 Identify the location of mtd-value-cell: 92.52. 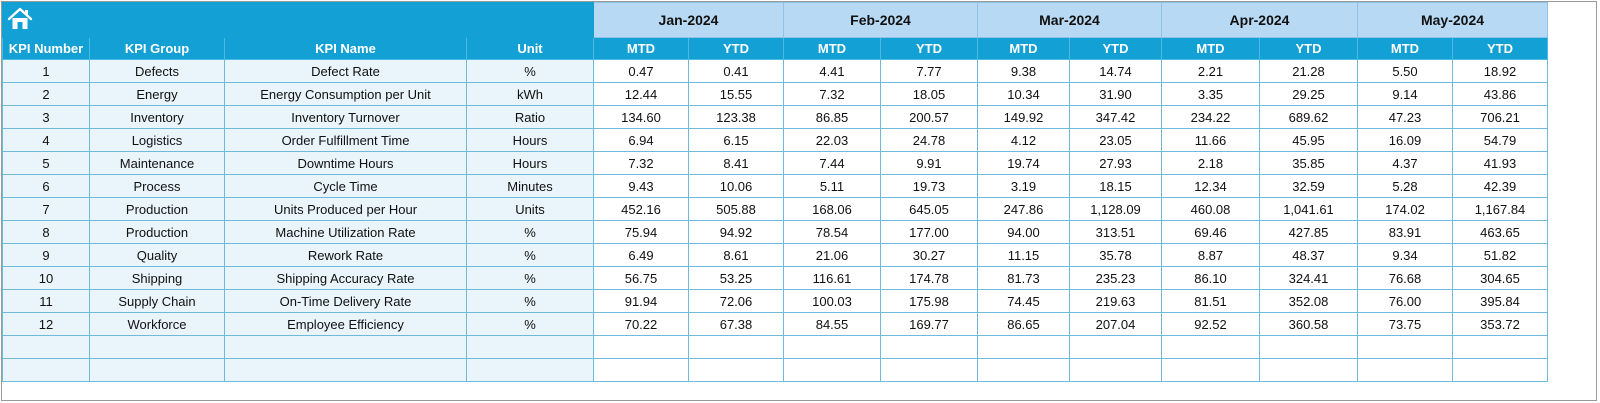
(1210, 324).